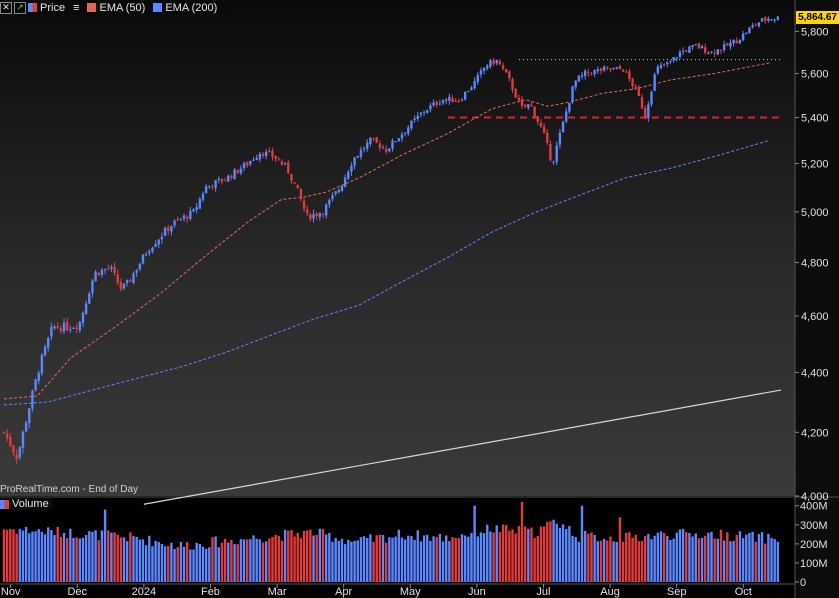 The width and height of the screenshot is (839, 598). I want to click on ema200-legend-label: EMA (200), so click(191, 7).